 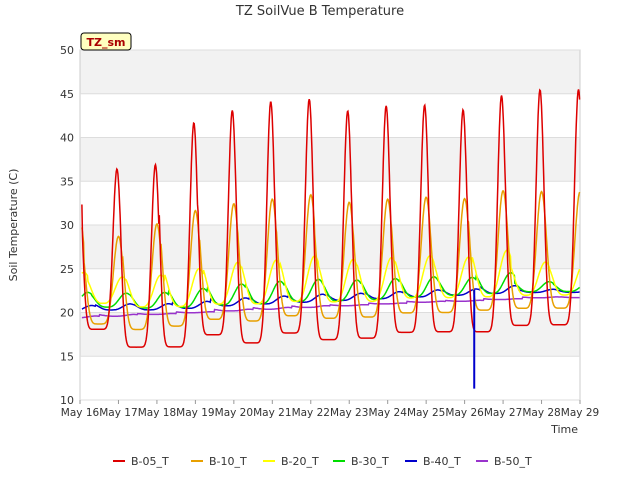 I want to click on x-tick-label: May 22, so click(x=311, y=413).